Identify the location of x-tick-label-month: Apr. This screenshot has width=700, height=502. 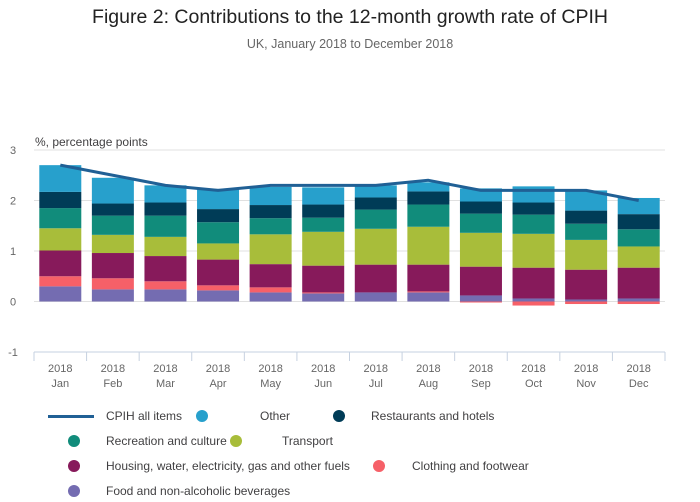
(217, 384).